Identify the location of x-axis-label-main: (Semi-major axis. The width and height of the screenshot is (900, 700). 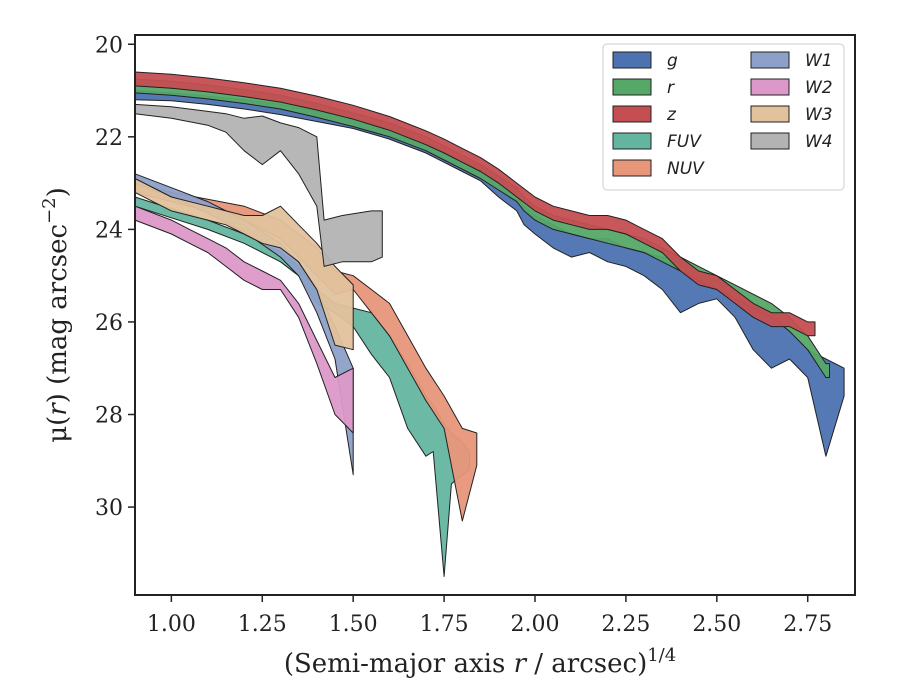
(399, 664).